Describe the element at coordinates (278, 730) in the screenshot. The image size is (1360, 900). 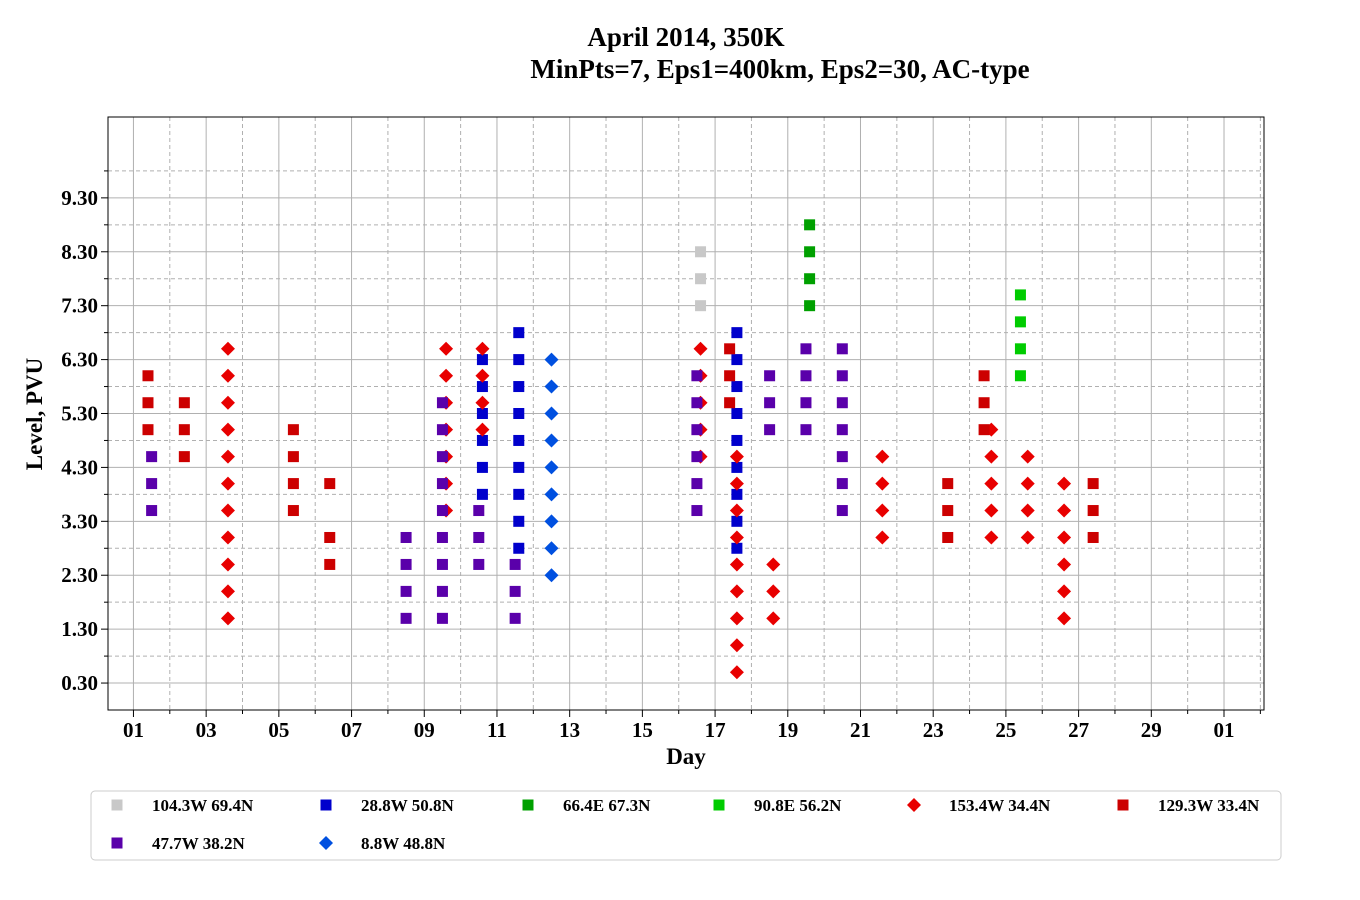
I see `x-tick-label: 05` at that location.